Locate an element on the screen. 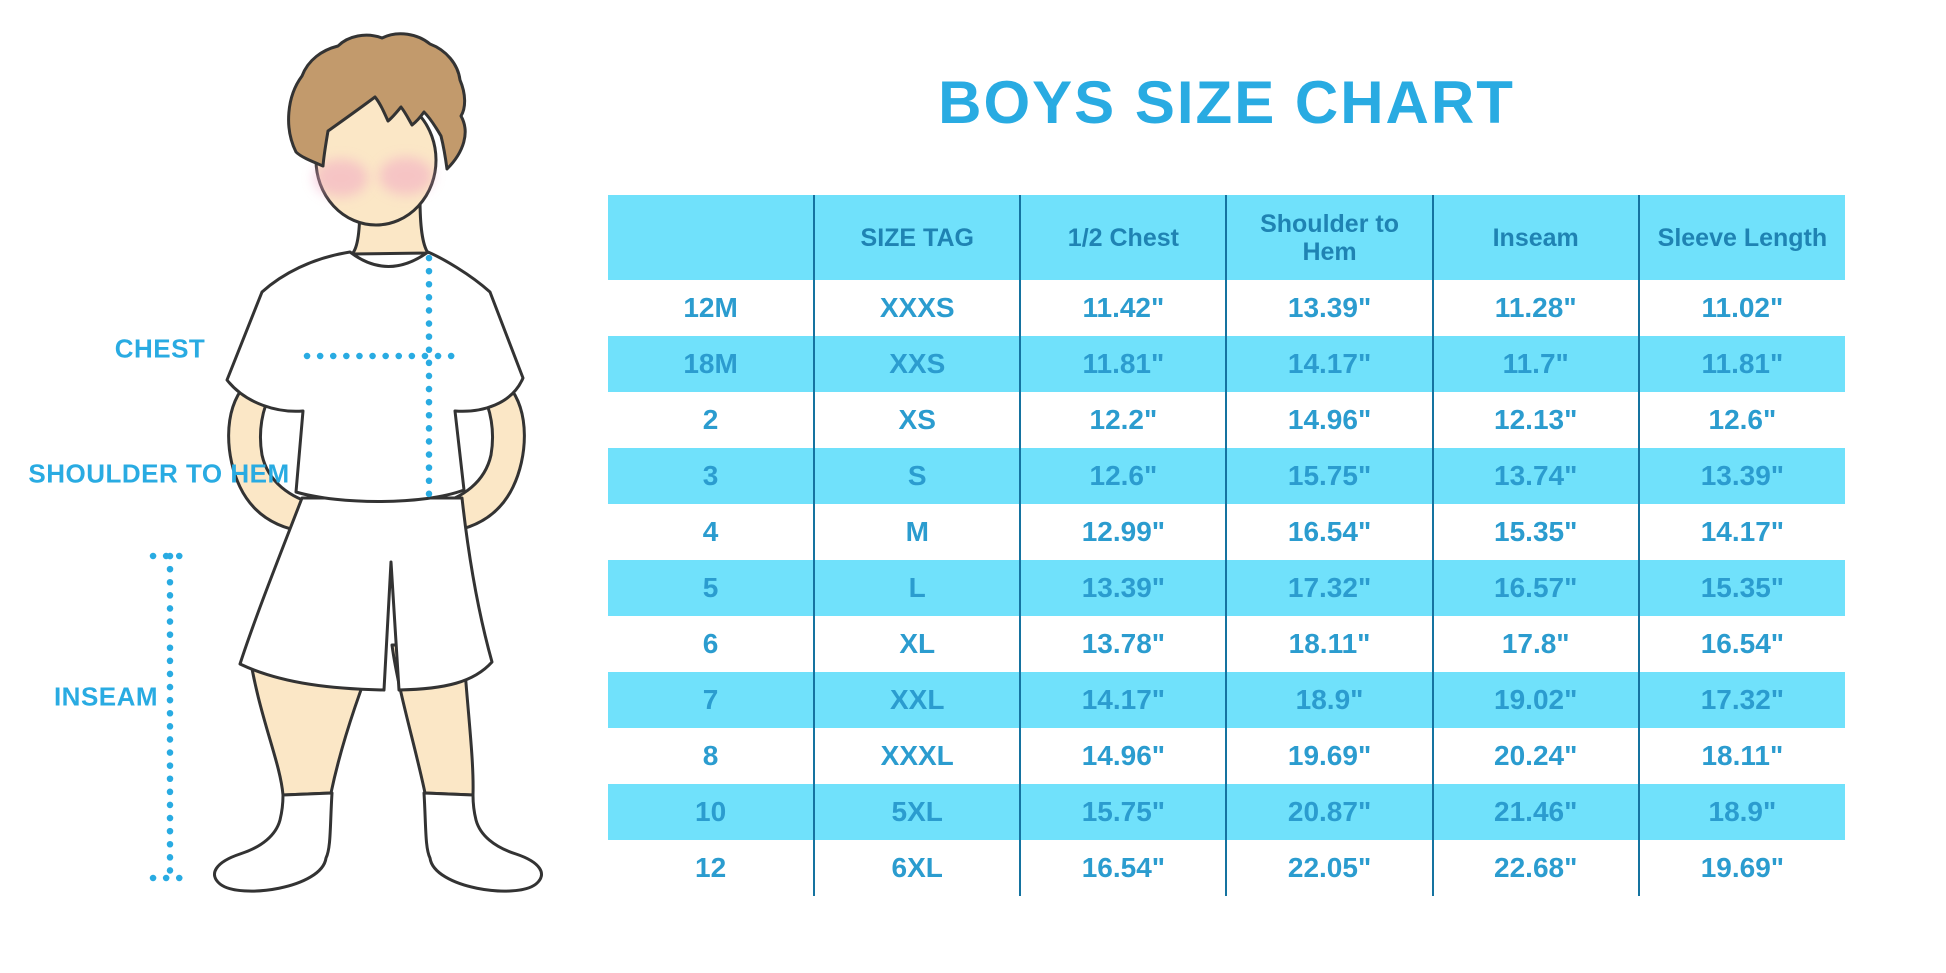  size-tag-cell: 6XL is located at coordinates (917, 868).